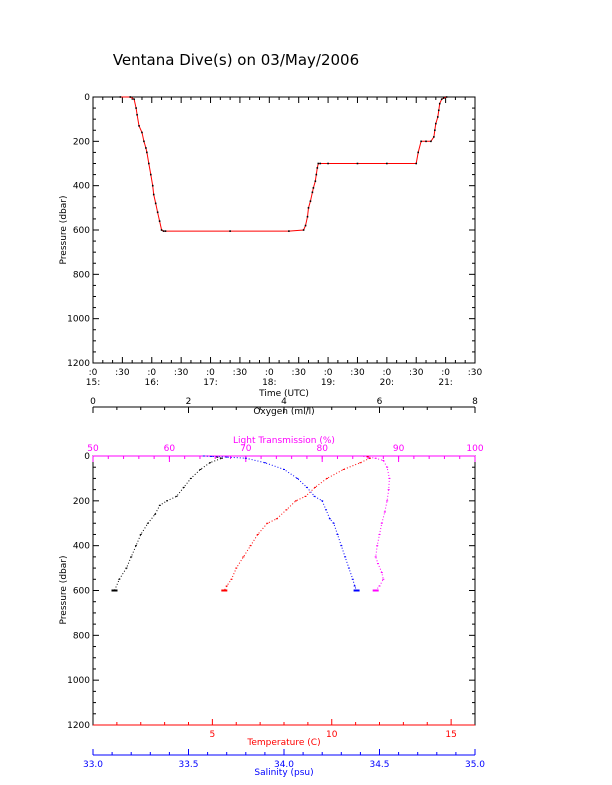 The width and height of the screenshot is (612, 785). Describe the element at coordinates (332, 735) in the screenshot. I see `temperature-tick-label: 10` at that location.